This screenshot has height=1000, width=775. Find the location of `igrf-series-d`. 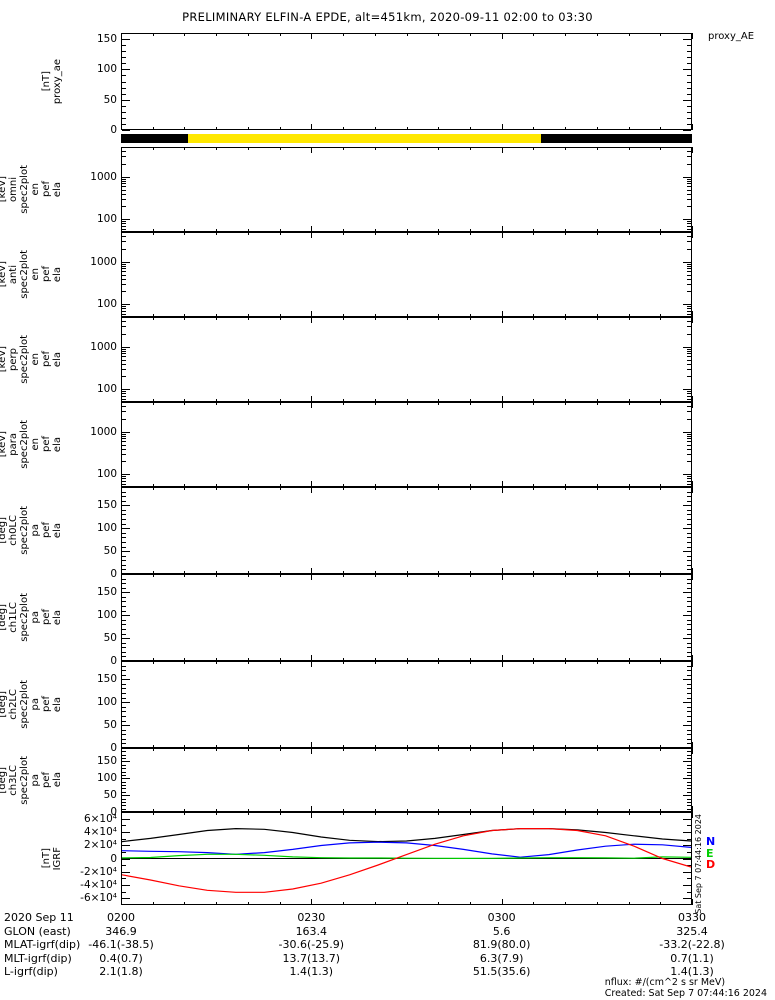

igrf-series-d is located at coordinates (406, 860).